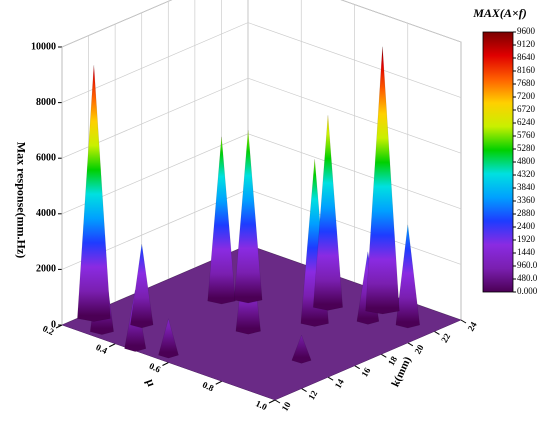  I want to click on y-tick-label: 16, so click(365, 371).